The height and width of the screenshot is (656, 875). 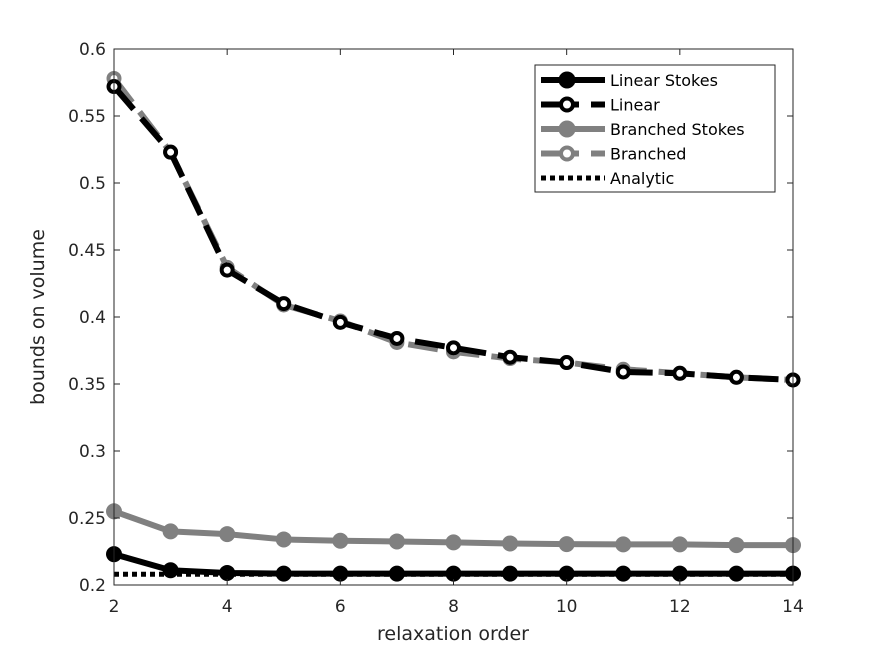 What do you see at coordinates (567, 607) in the screenshot?
I see `x-tick-label: 10` at bounding box center [567, 607].